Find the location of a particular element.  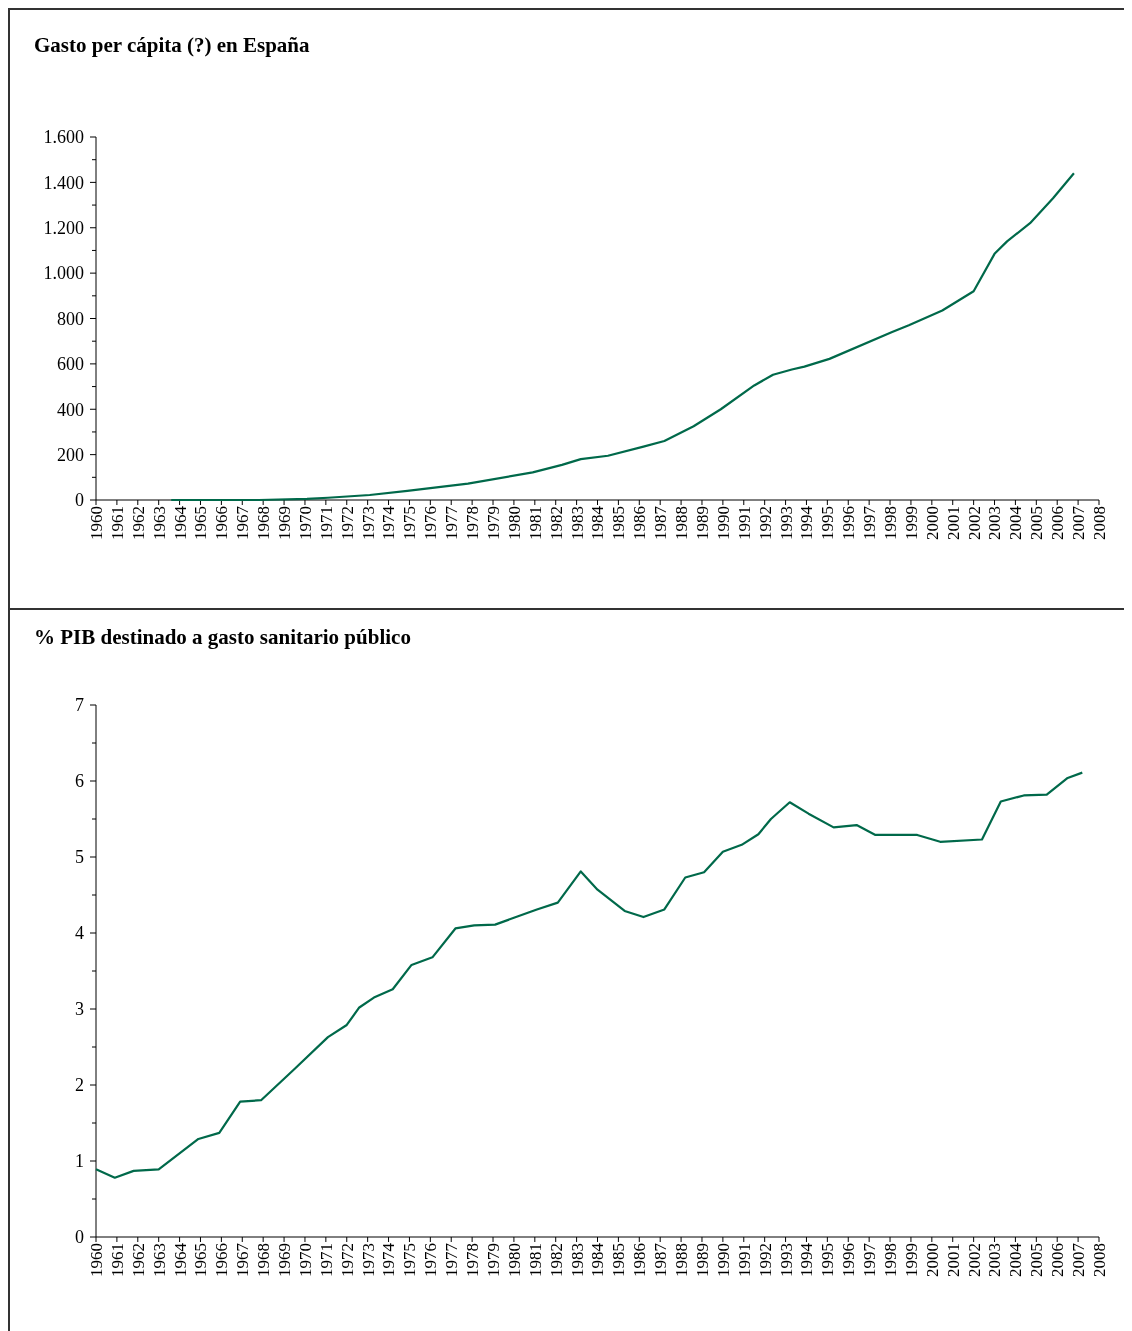

x-tick-label: 2008 is located at coordinates (1099, 523).